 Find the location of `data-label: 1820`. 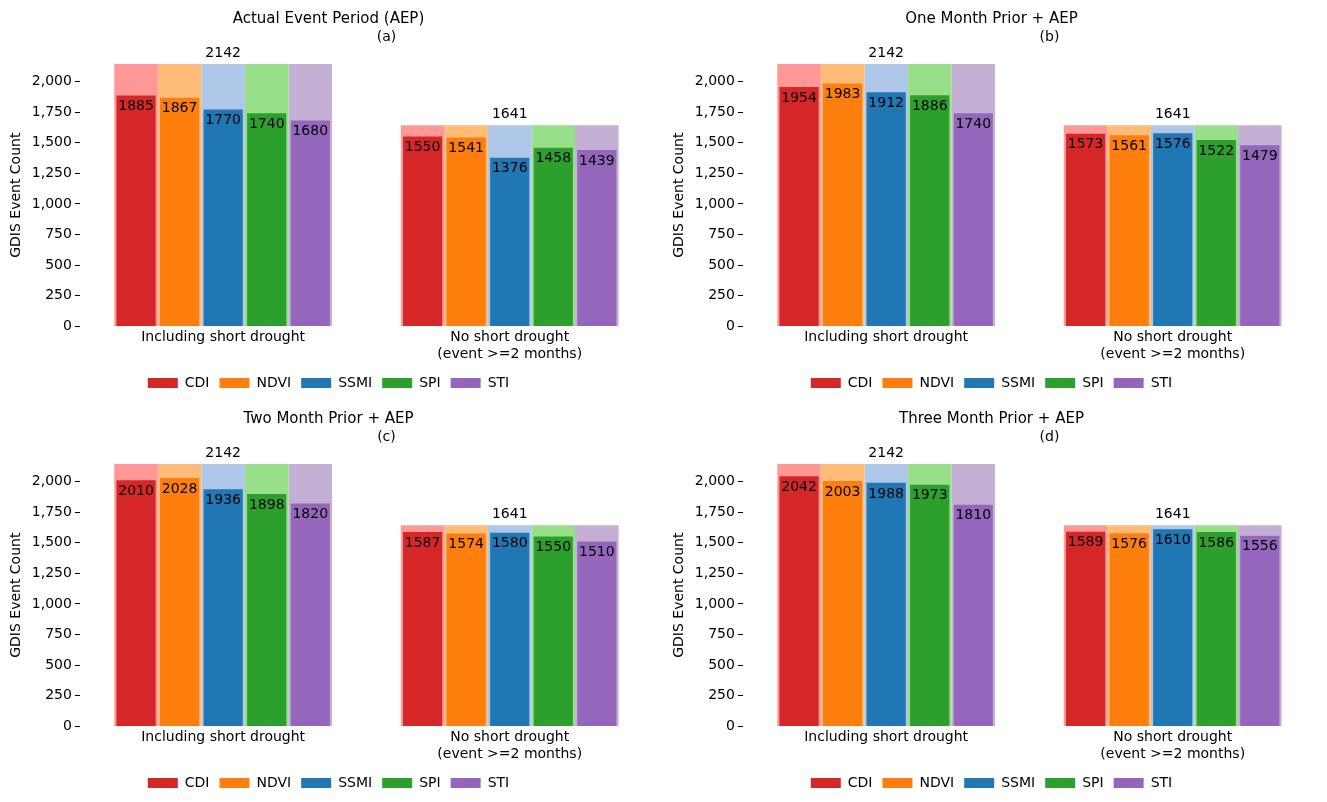

data-label: 1820 is located at coordinates (310, 513).